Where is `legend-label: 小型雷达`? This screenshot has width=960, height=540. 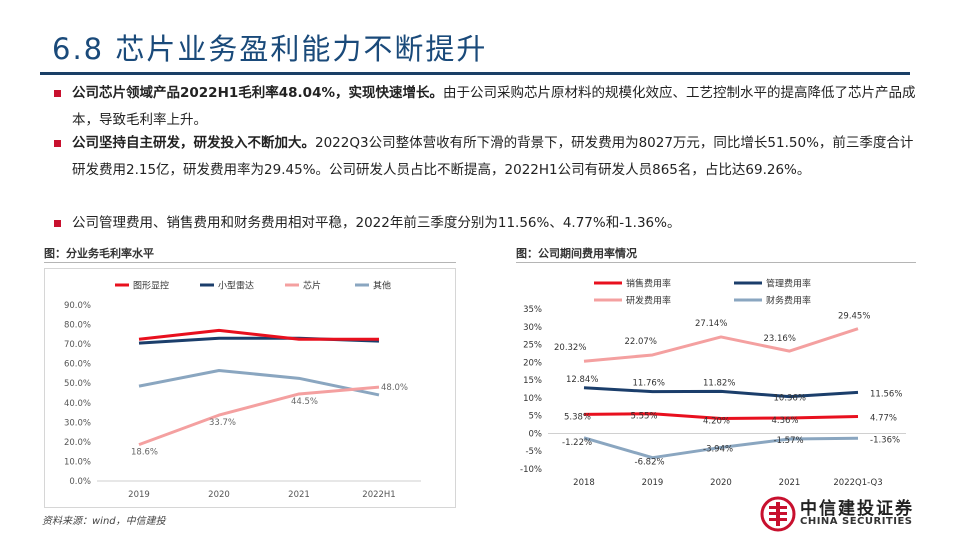
legend-label: 小型雷达 is located at coordinates (236, 286).